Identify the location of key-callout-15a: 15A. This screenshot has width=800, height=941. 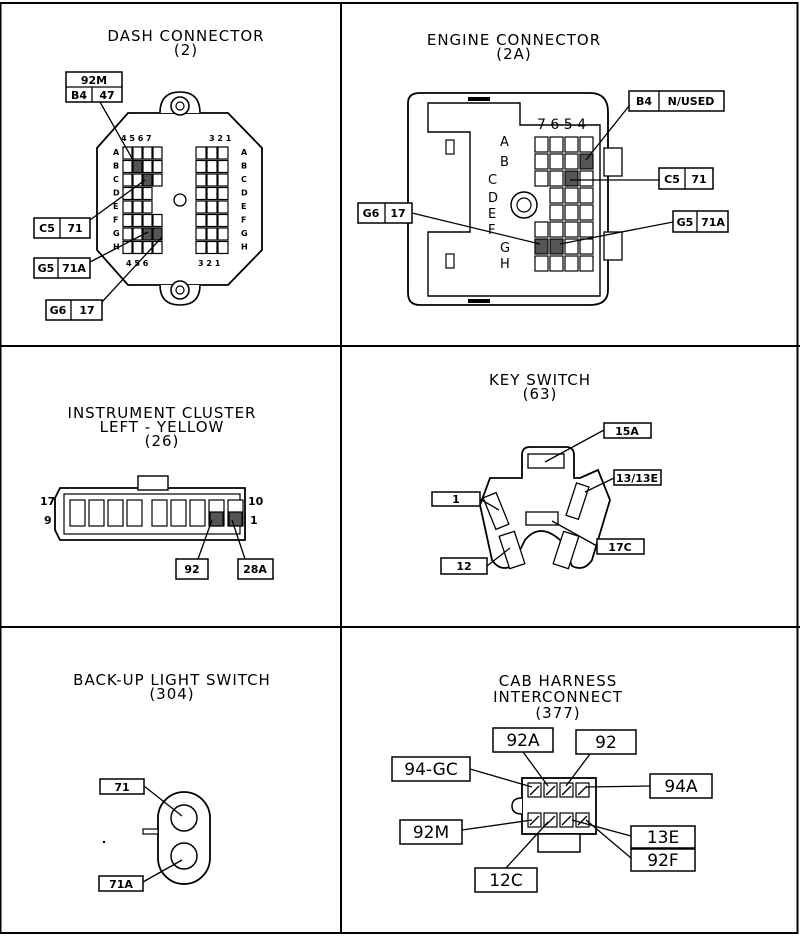
(627, 430).